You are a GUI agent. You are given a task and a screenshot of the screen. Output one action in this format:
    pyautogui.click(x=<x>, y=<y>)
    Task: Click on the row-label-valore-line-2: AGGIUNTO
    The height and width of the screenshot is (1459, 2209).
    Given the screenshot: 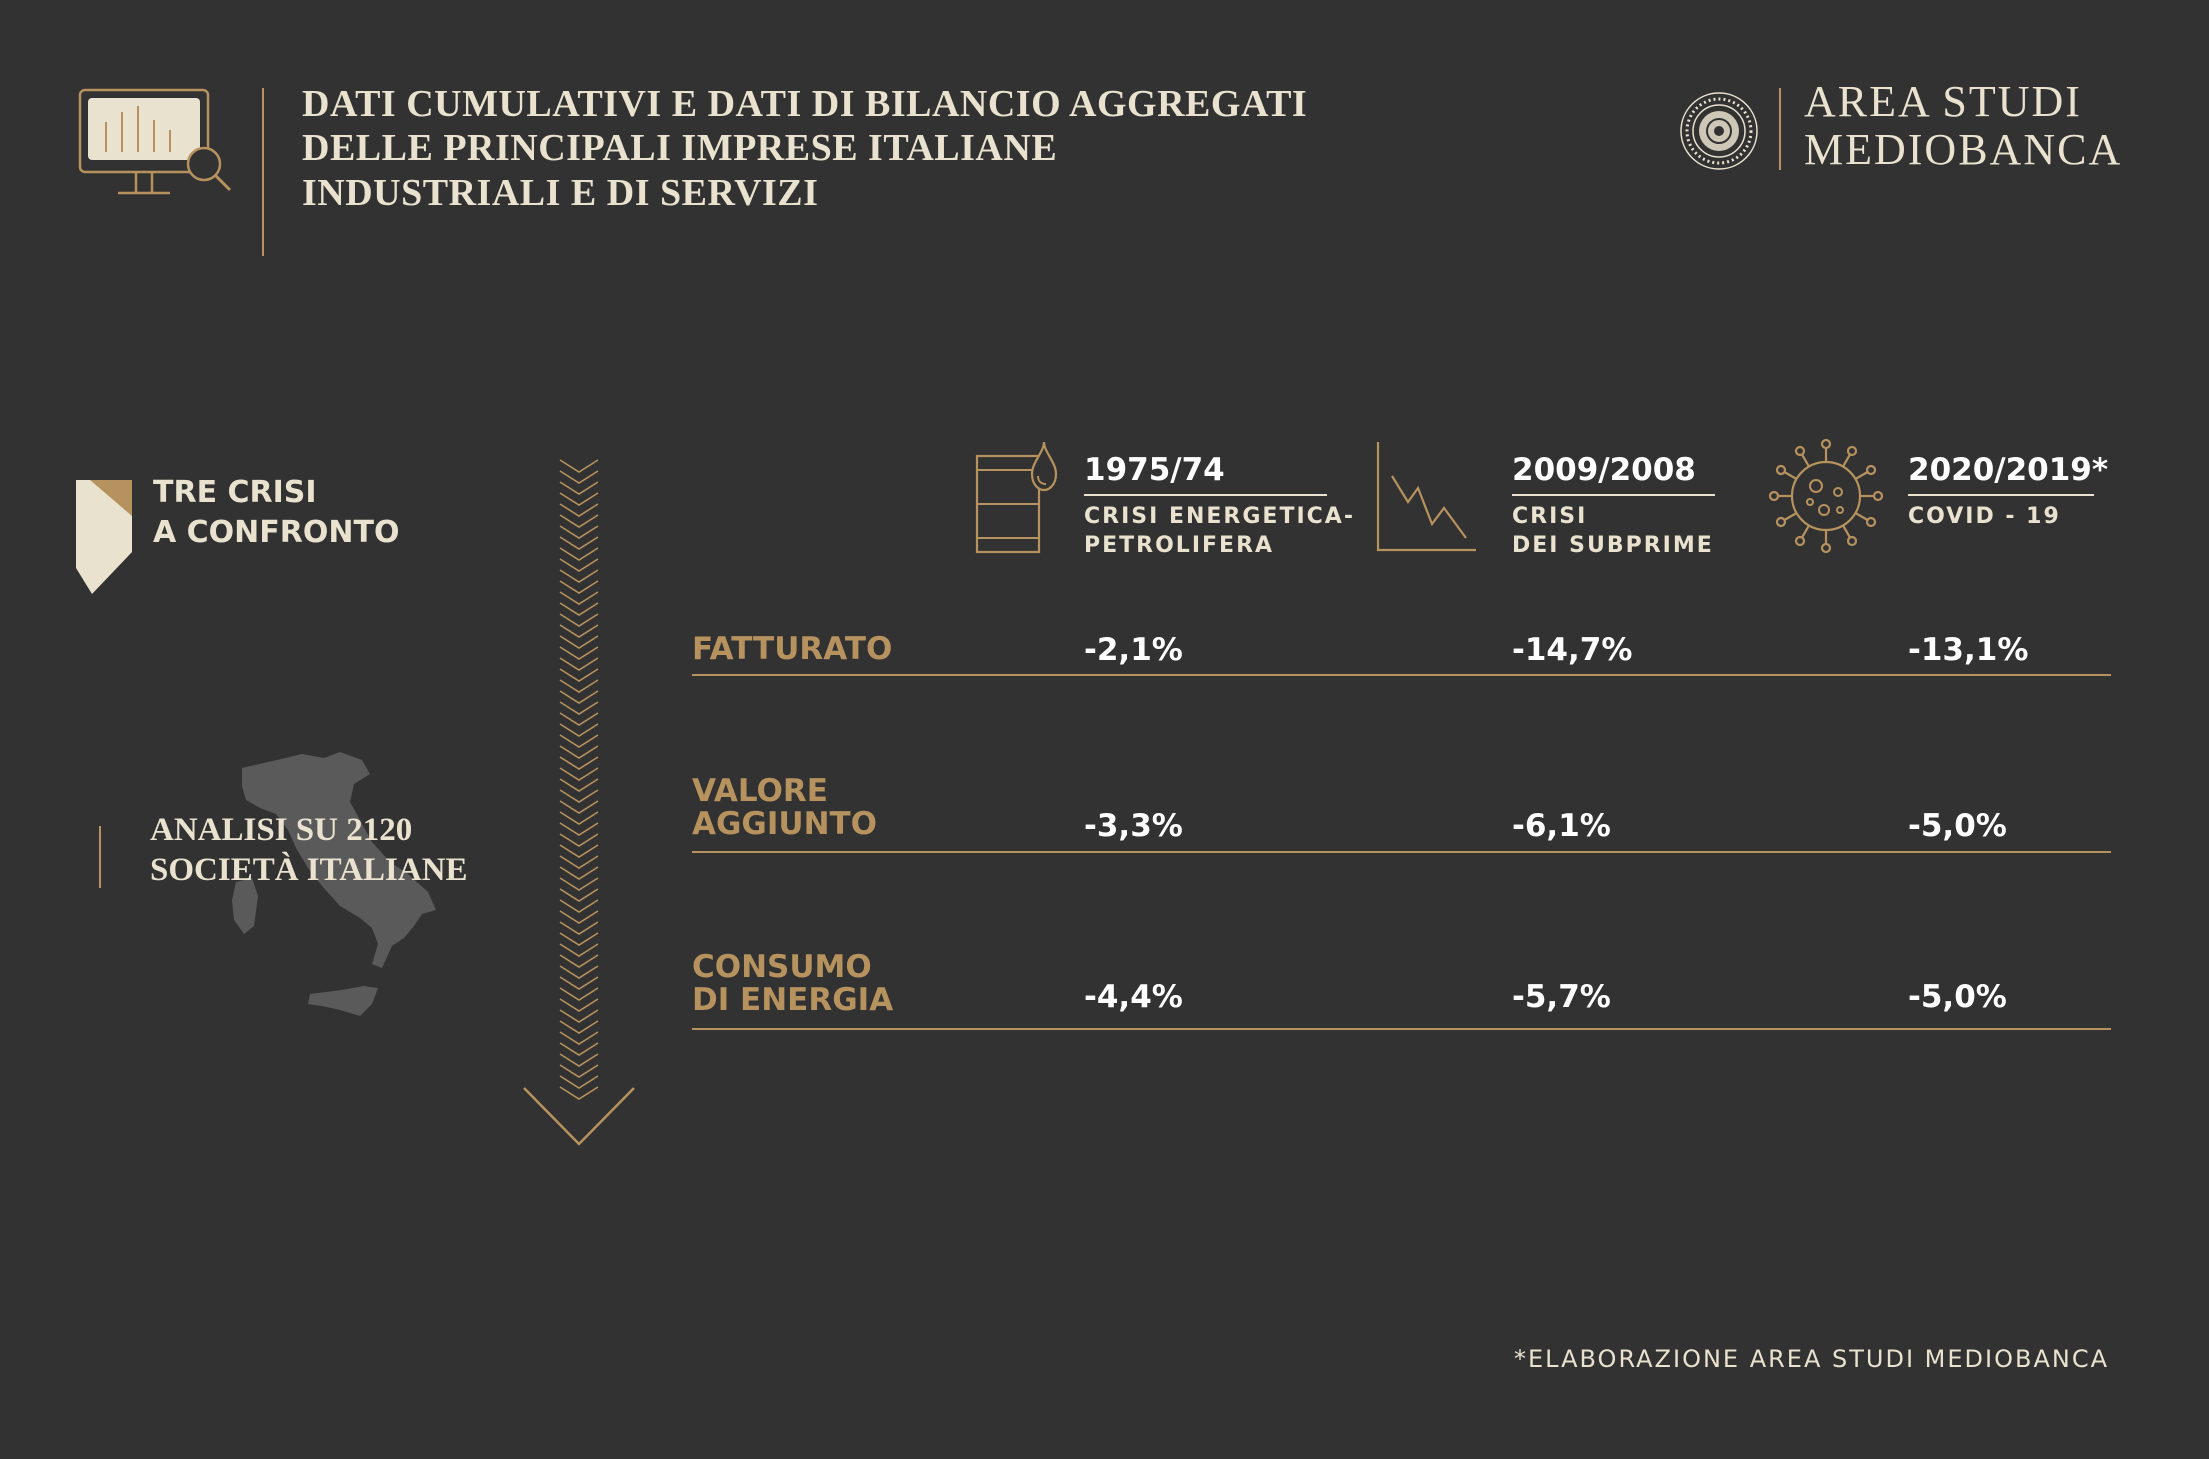 What is the action you would take?
    pyautogui.click(x=785, y=824)
    